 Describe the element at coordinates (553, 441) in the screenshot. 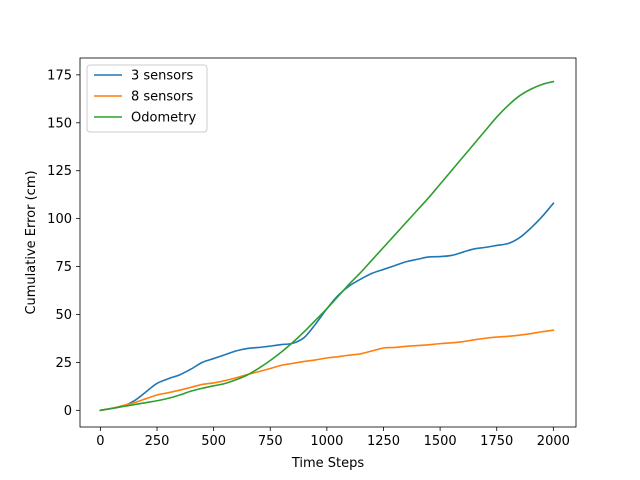

I see `x-tick-label: 2000` at that location.